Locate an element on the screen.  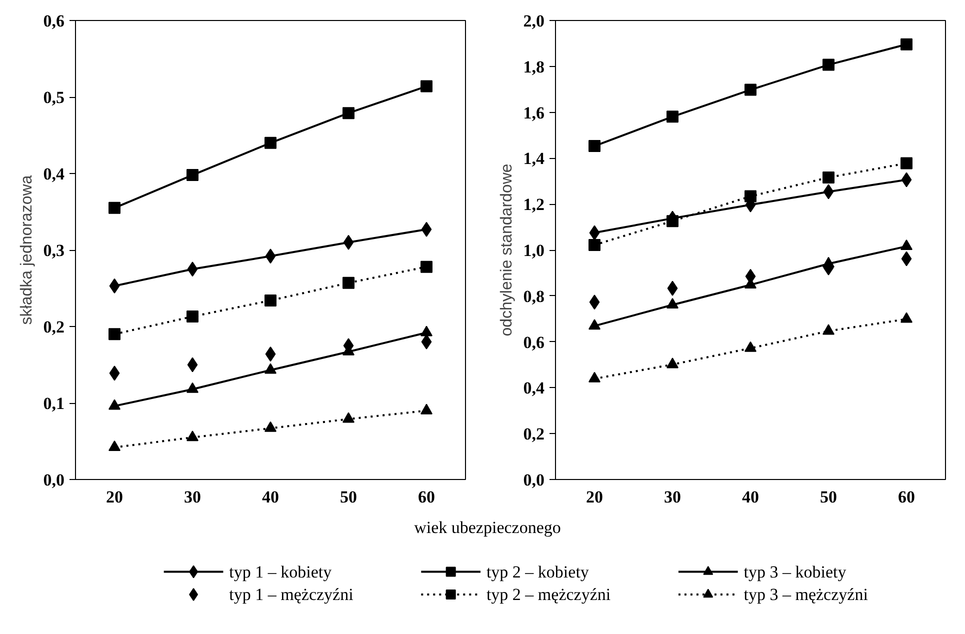
legend-label: typ 1 – kobiety is located at coordinates (280, 572).